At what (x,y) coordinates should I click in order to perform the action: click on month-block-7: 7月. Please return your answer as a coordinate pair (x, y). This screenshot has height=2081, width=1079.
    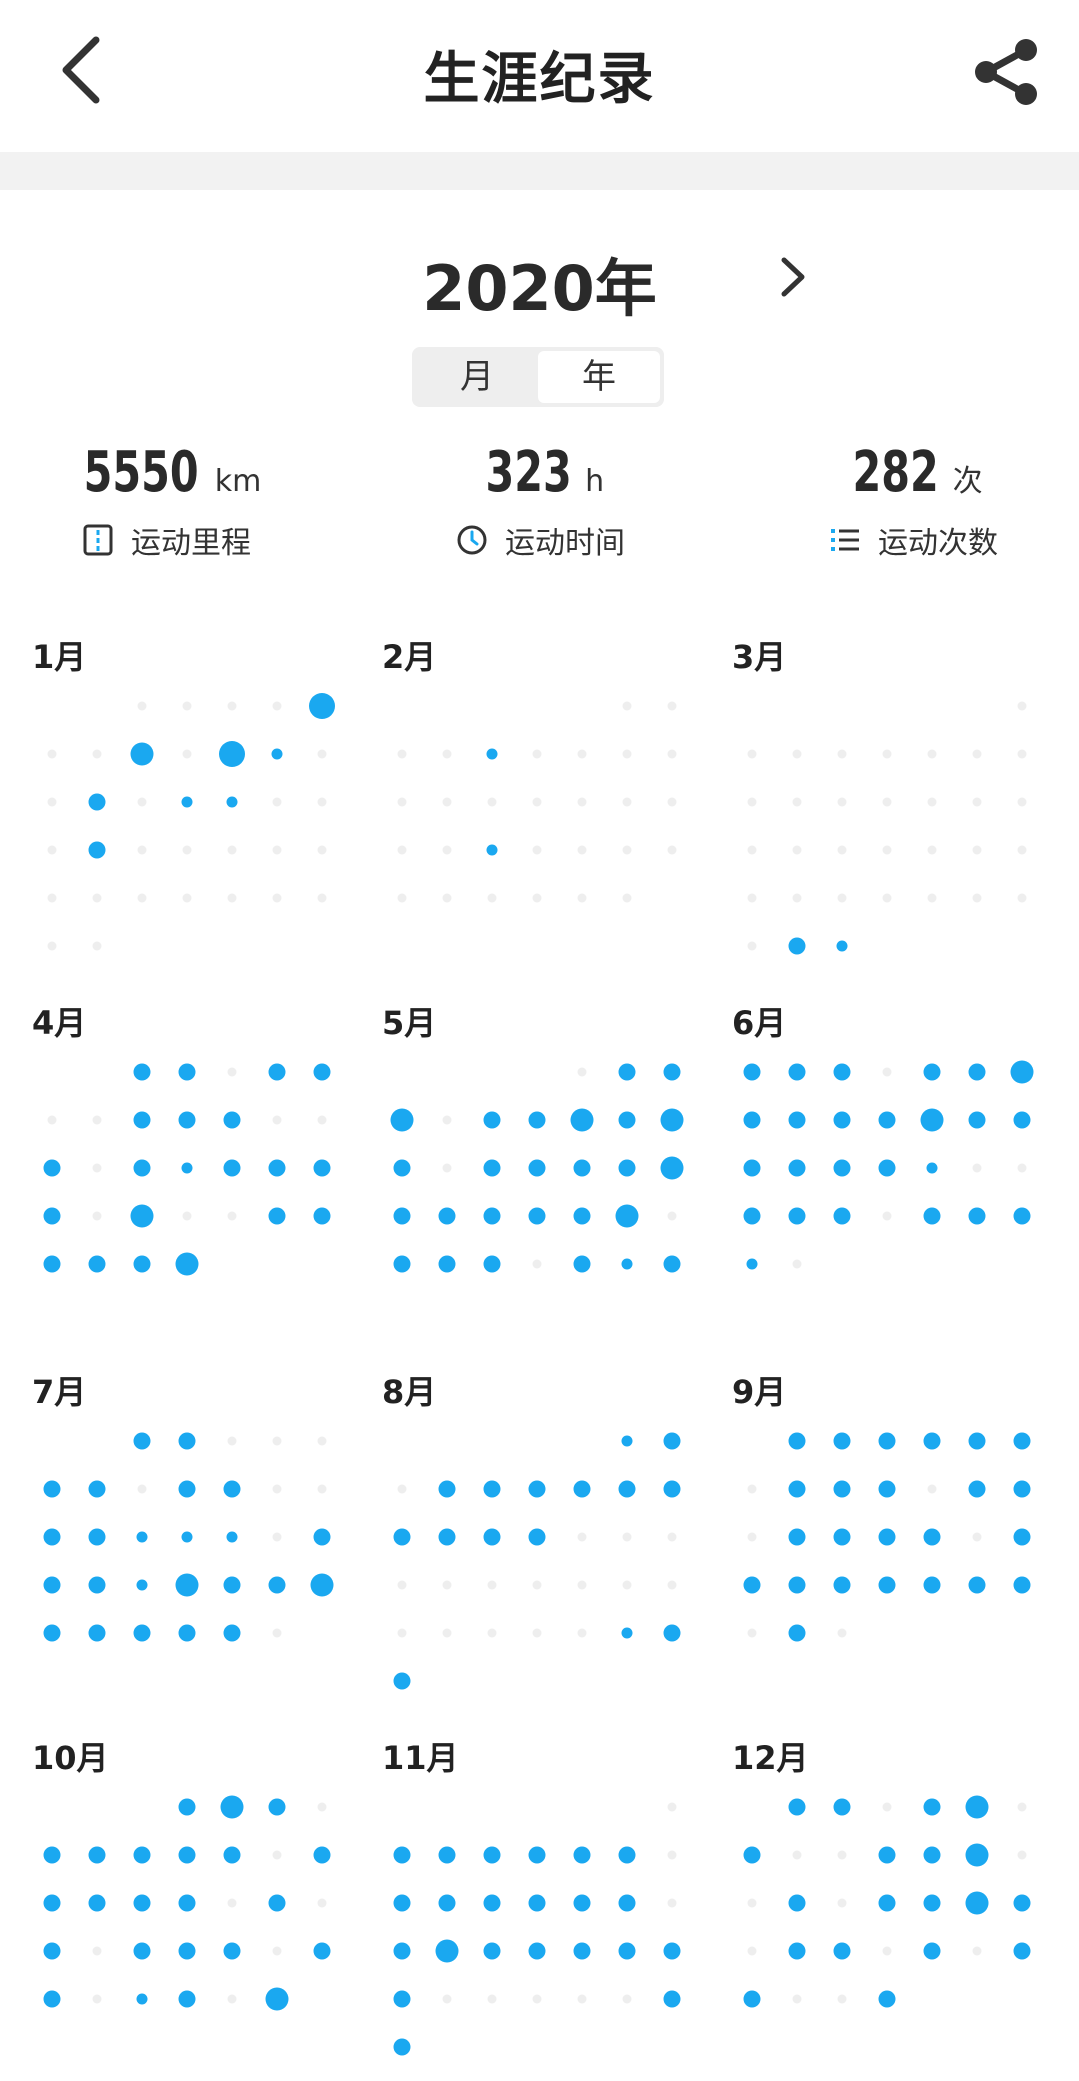
    Looking at the image, I should click on (170, 1535).